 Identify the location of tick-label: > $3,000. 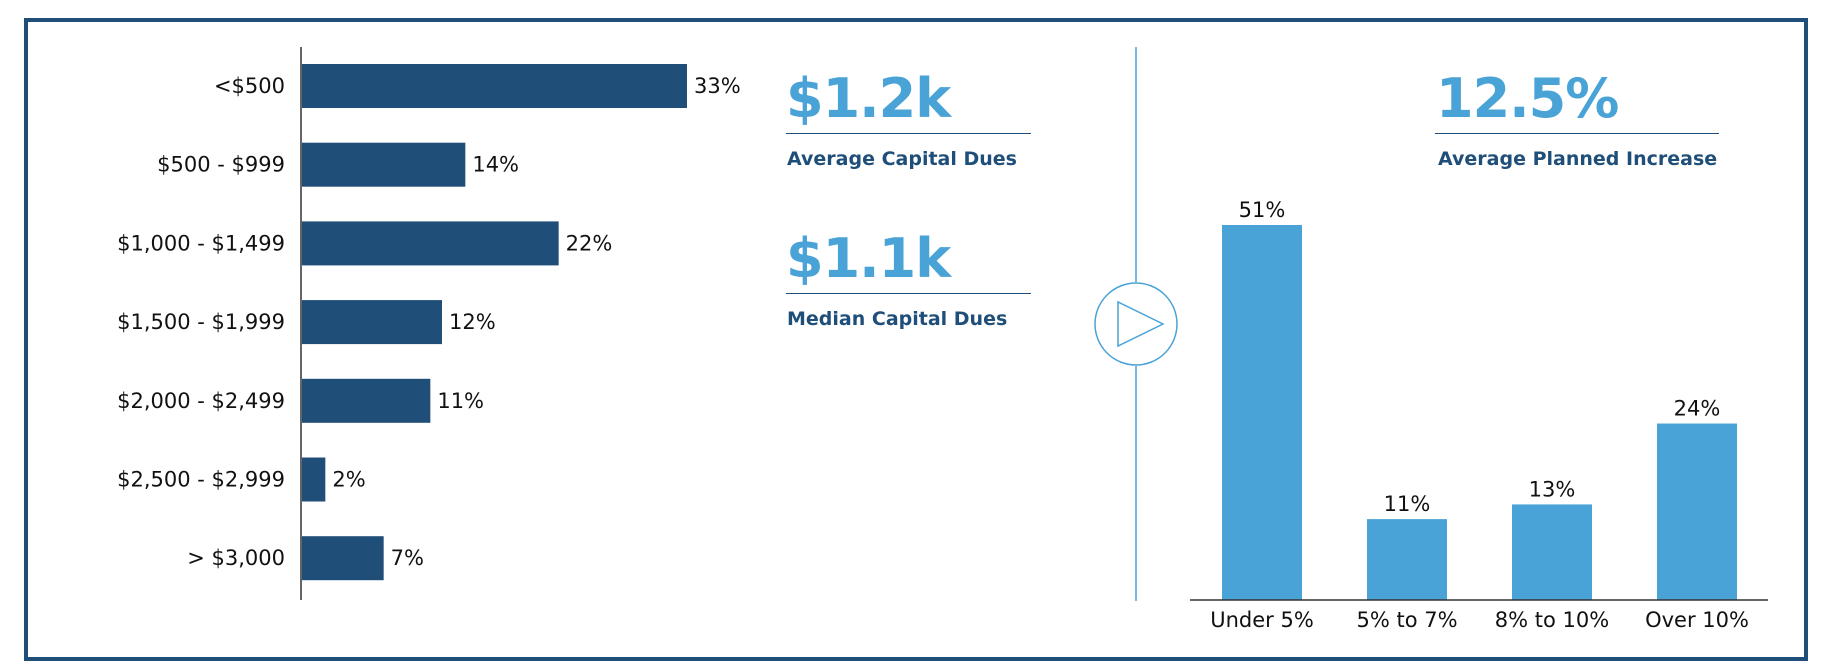
(236, 558).